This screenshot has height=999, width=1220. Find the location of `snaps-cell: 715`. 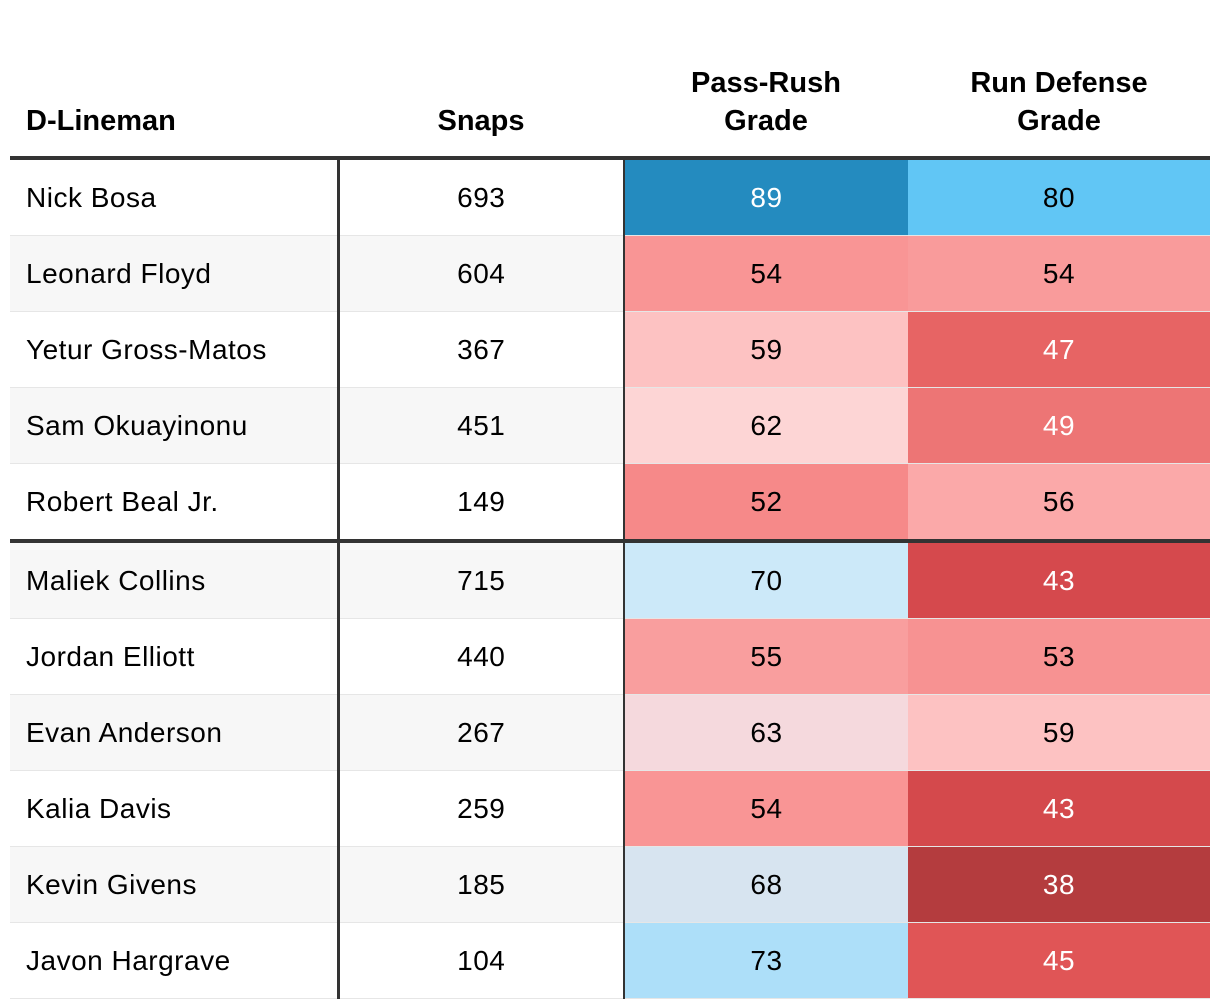

snaps-cell: 715 is located at coordinates (481, 579).